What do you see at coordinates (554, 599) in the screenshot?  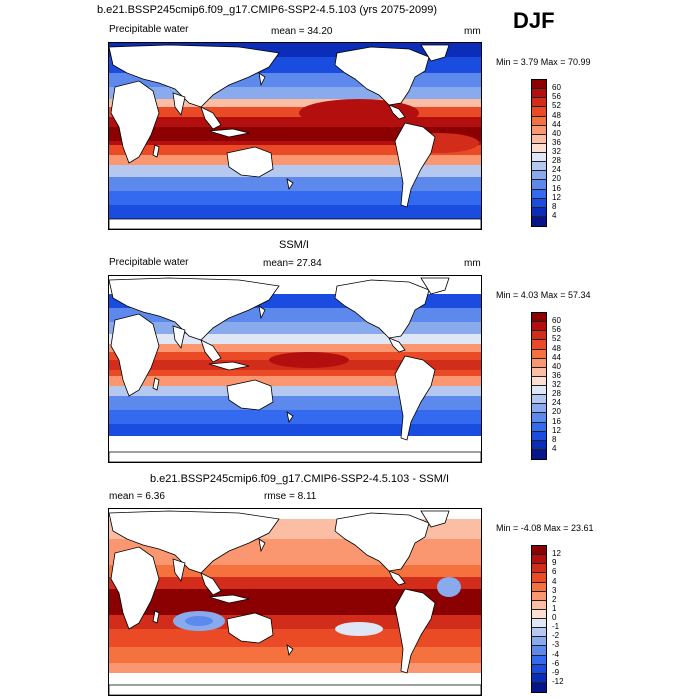 I see `colorbar-tick-label: 2` at bounding box center [554, 599].